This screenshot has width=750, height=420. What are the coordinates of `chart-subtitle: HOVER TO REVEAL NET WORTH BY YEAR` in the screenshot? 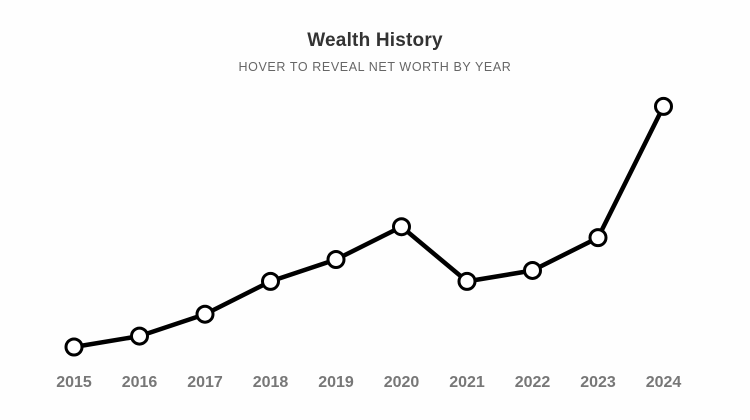 It's located at (375, 67).